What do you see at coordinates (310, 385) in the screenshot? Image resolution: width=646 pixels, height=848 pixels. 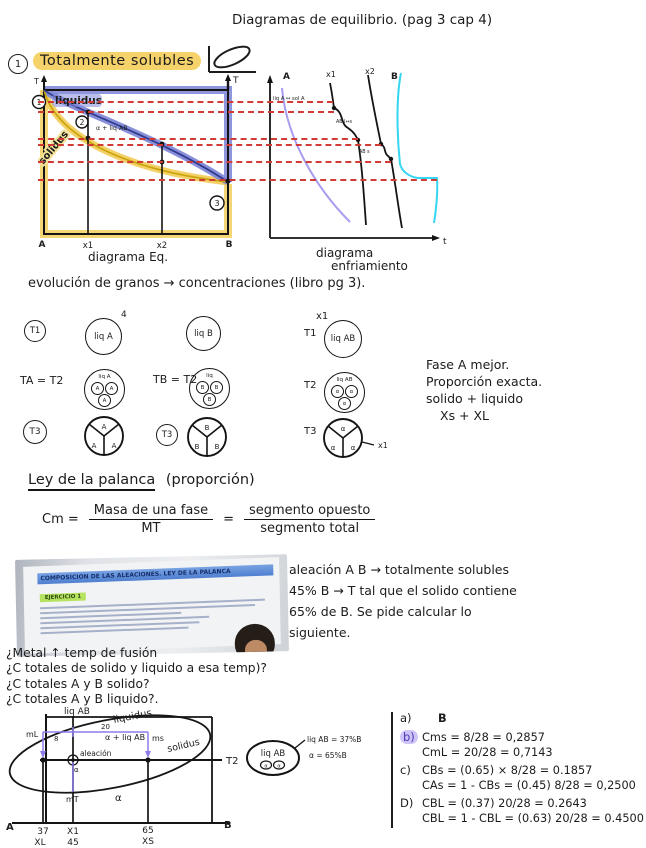 I see `grain-right-t2: T2` at bounding box center [310, 385].